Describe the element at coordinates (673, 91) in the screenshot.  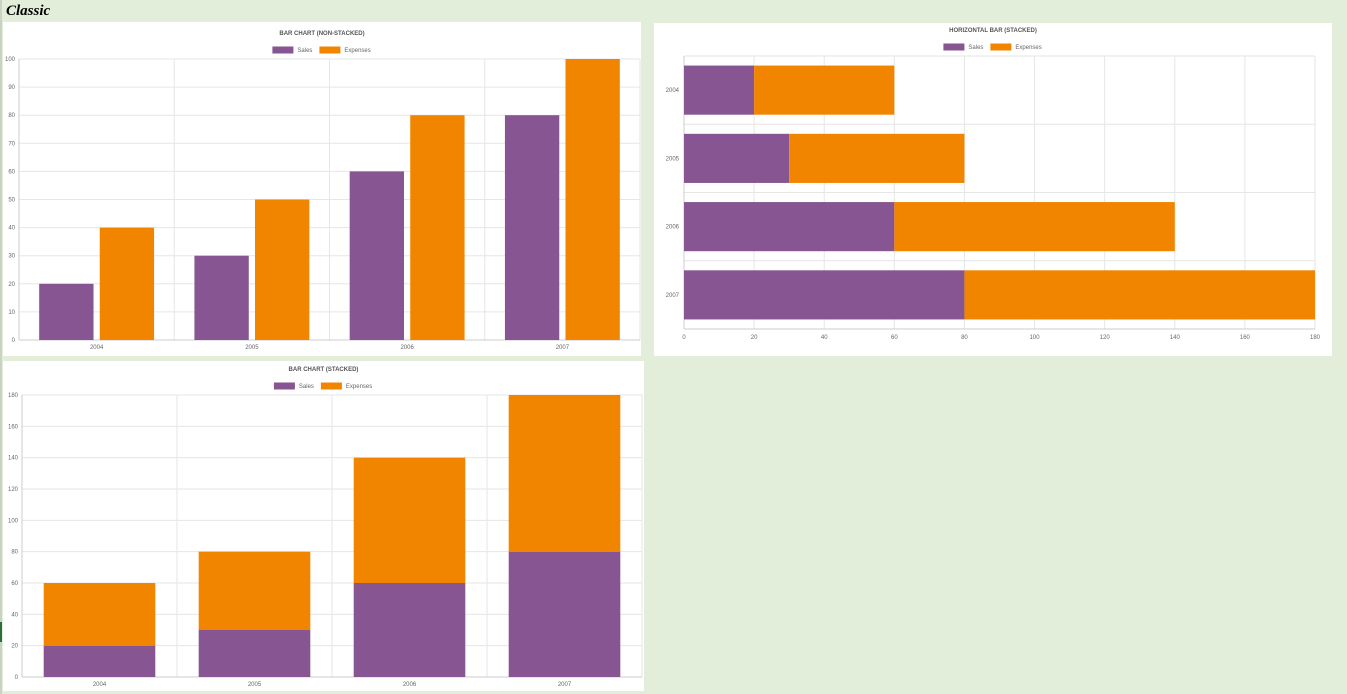
I see `y-tick-label: 2004` at that location.